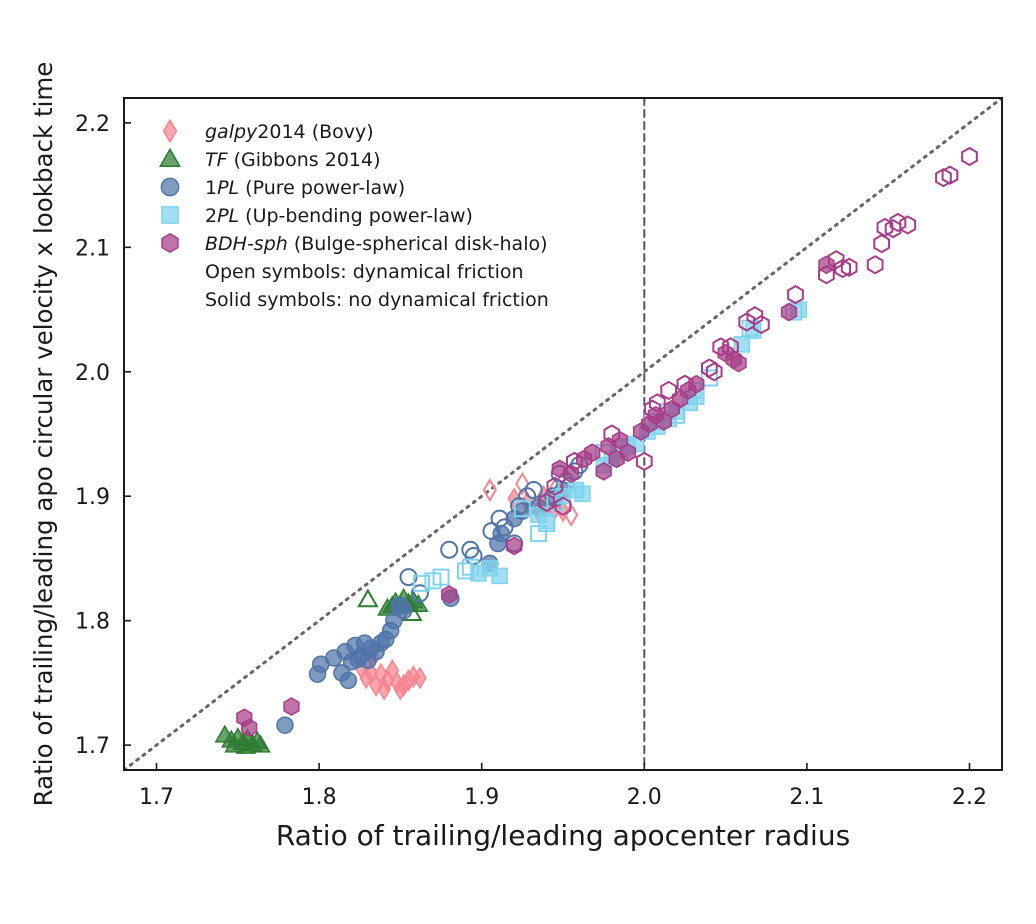 The image size is (1036, 924). Describe the element at coordinates (806, 797) in the screenshot. I see `x-tick-label: 2.1` at that location.